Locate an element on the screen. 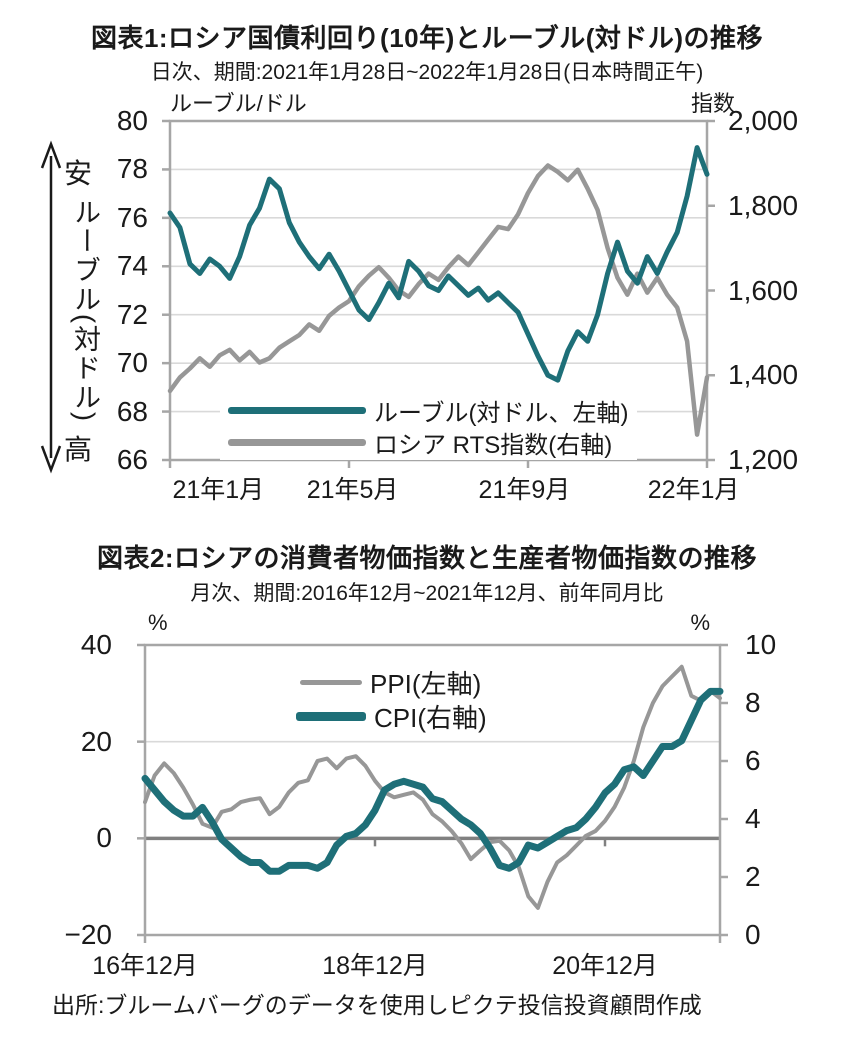 The image size is (854, 1058). x-axis-label: 22年1月 is located at coordinates (693, 490).